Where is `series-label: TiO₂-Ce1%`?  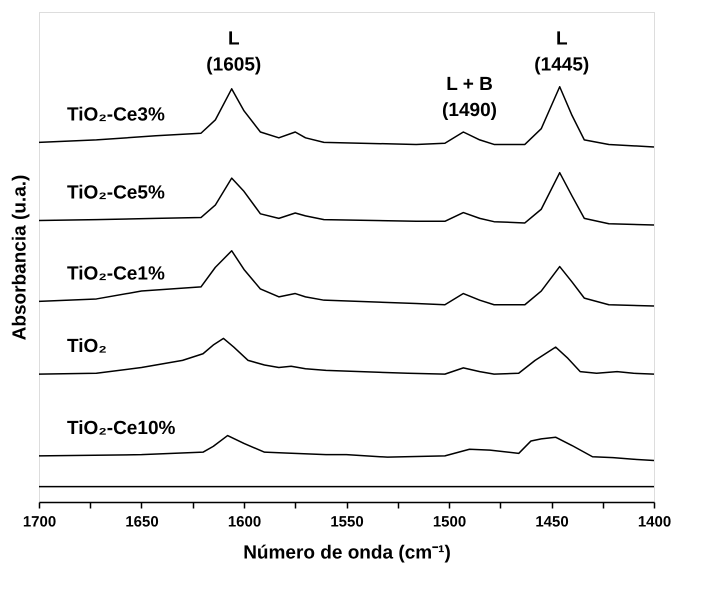
series-label: TiO₂-Ce1% is located at coordinates (116, 273).